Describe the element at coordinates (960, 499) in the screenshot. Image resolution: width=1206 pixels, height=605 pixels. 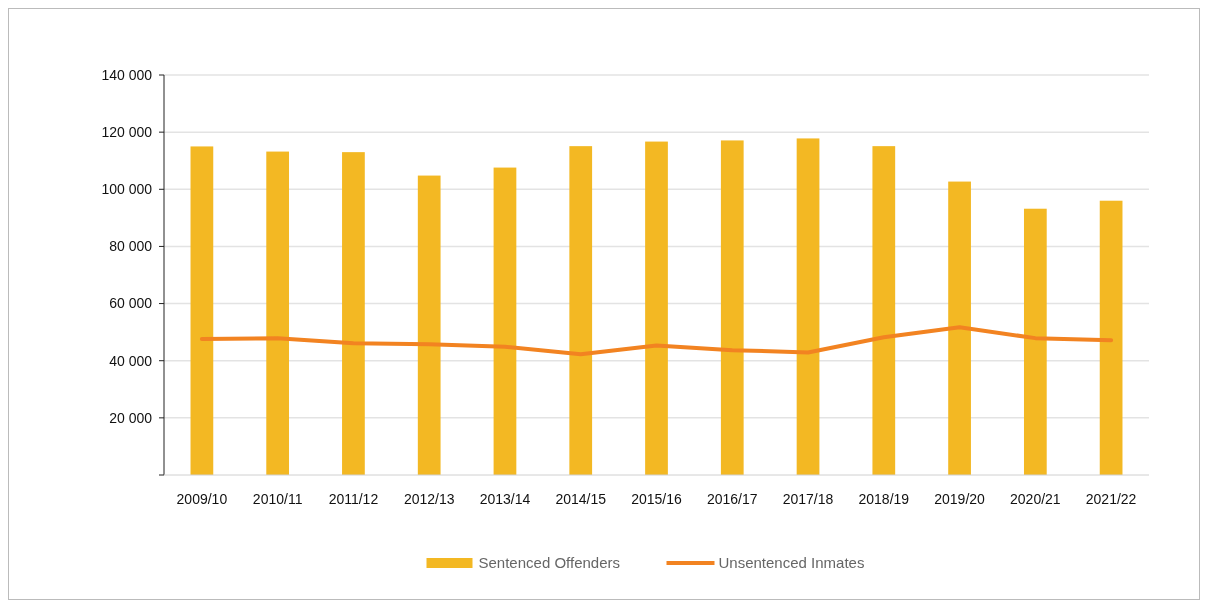
I see `x-tick-label: 2019/20` at that location.